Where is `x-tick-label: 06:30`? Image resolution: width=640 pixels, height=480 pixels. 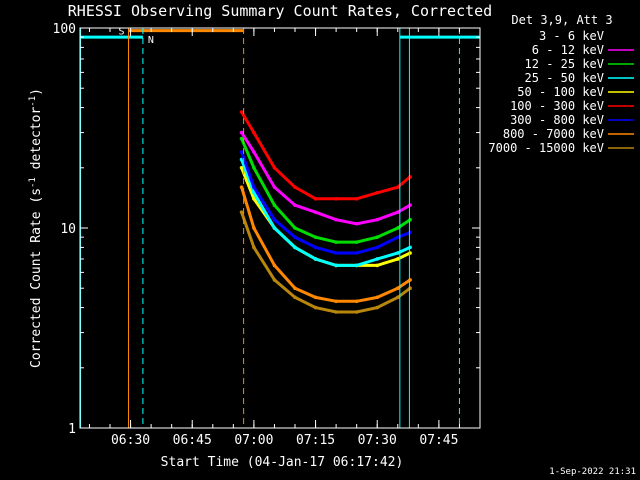
x-tick-label: 06:30 is located at coordinates (130, 440).